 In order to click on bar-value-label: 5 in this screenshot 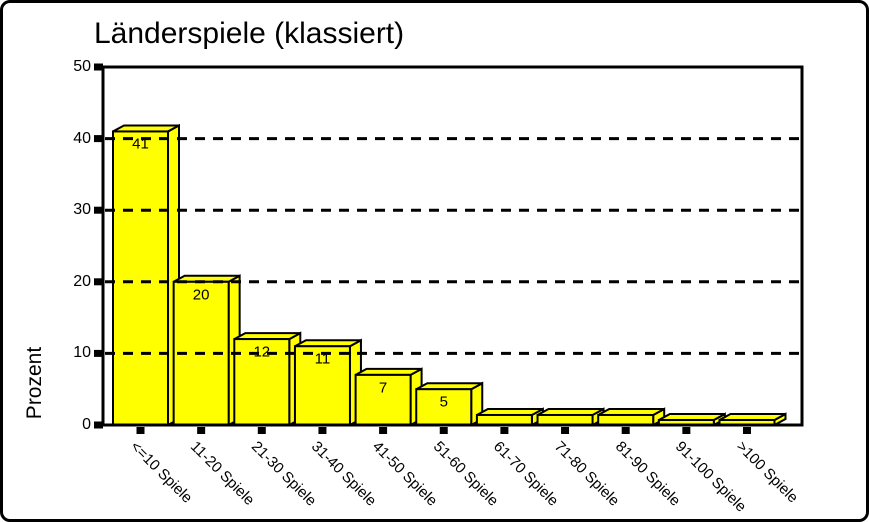, I will do `click(443, 402)`.